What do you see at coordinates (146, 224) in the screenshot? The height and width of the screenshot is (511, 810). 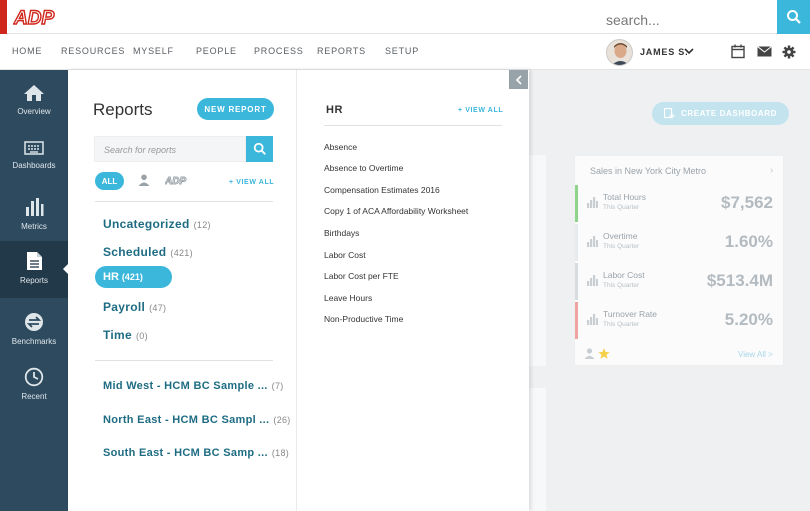 I see `category-label: Uncategorized` at bounding box center [146, 224].